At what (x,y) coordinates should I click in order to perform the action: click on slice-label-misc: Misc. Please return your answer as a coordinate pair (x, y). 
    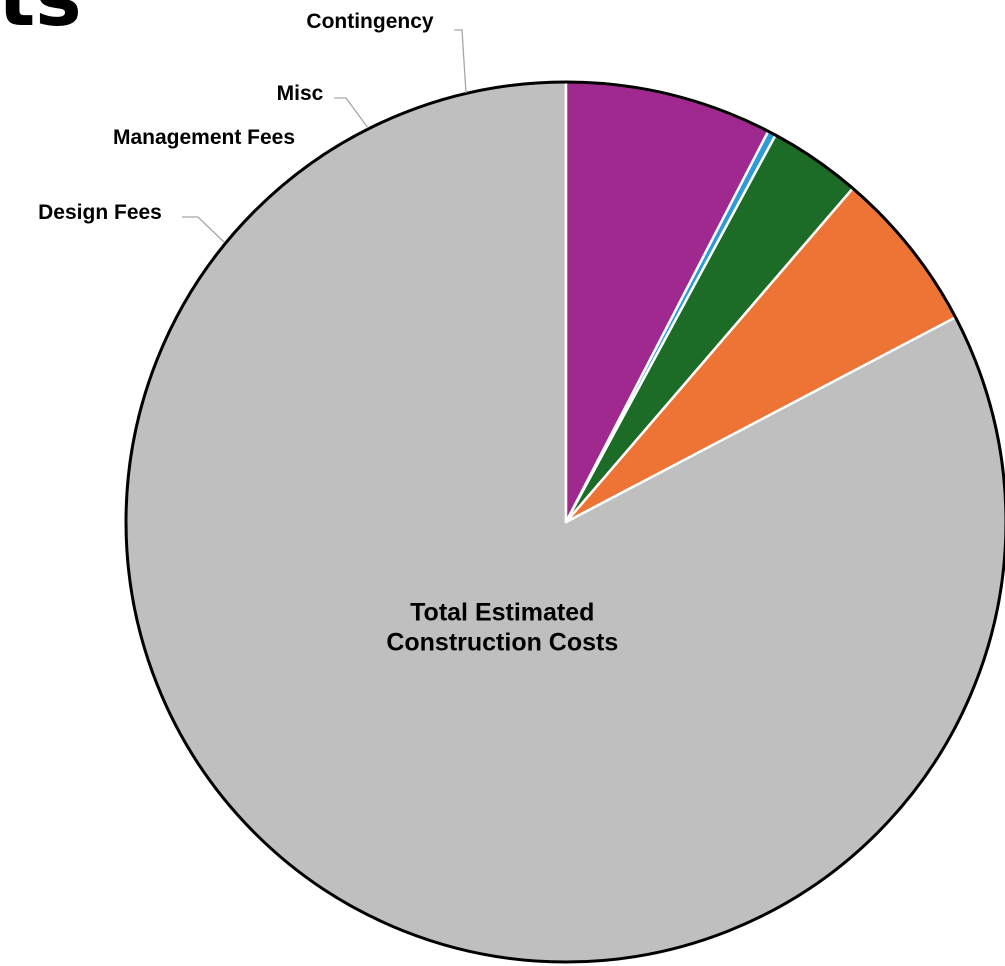
    Looking at the image, I should click on (300, 93).